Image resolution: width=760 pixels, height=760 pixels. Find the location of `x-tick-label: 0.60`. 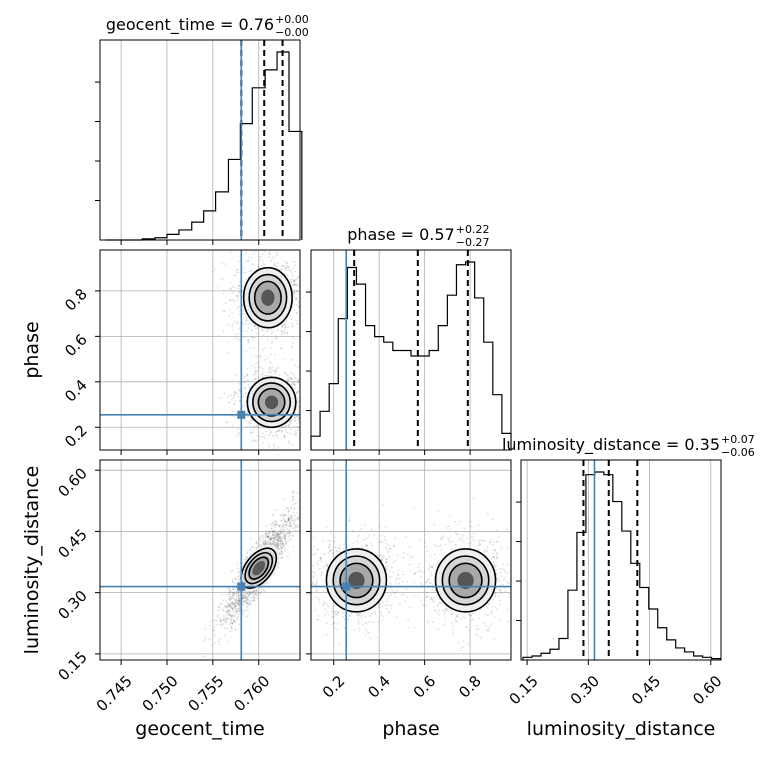

x-tick-label: 0.60 is located at coordinates (707, 690).